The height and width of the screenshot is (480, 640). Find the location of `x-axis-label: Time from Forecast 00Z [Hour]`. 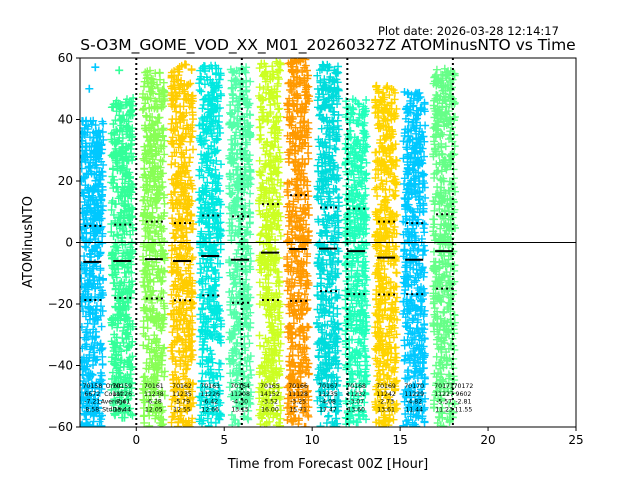

x-axis-label: Time from Forecast 00Z [Hour] is located at coordinates (328, 464).